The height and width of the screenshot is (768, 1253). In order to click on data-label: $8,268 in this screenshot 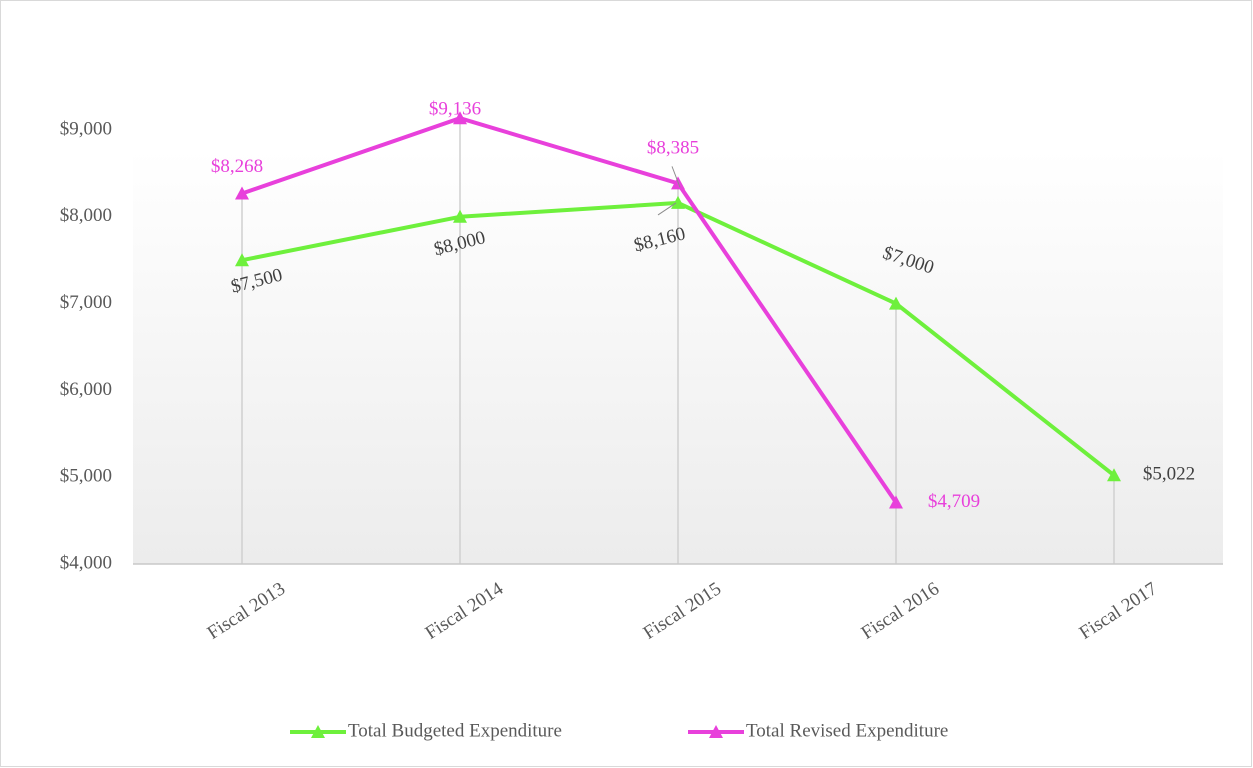, I will do `click(237, 166)`.